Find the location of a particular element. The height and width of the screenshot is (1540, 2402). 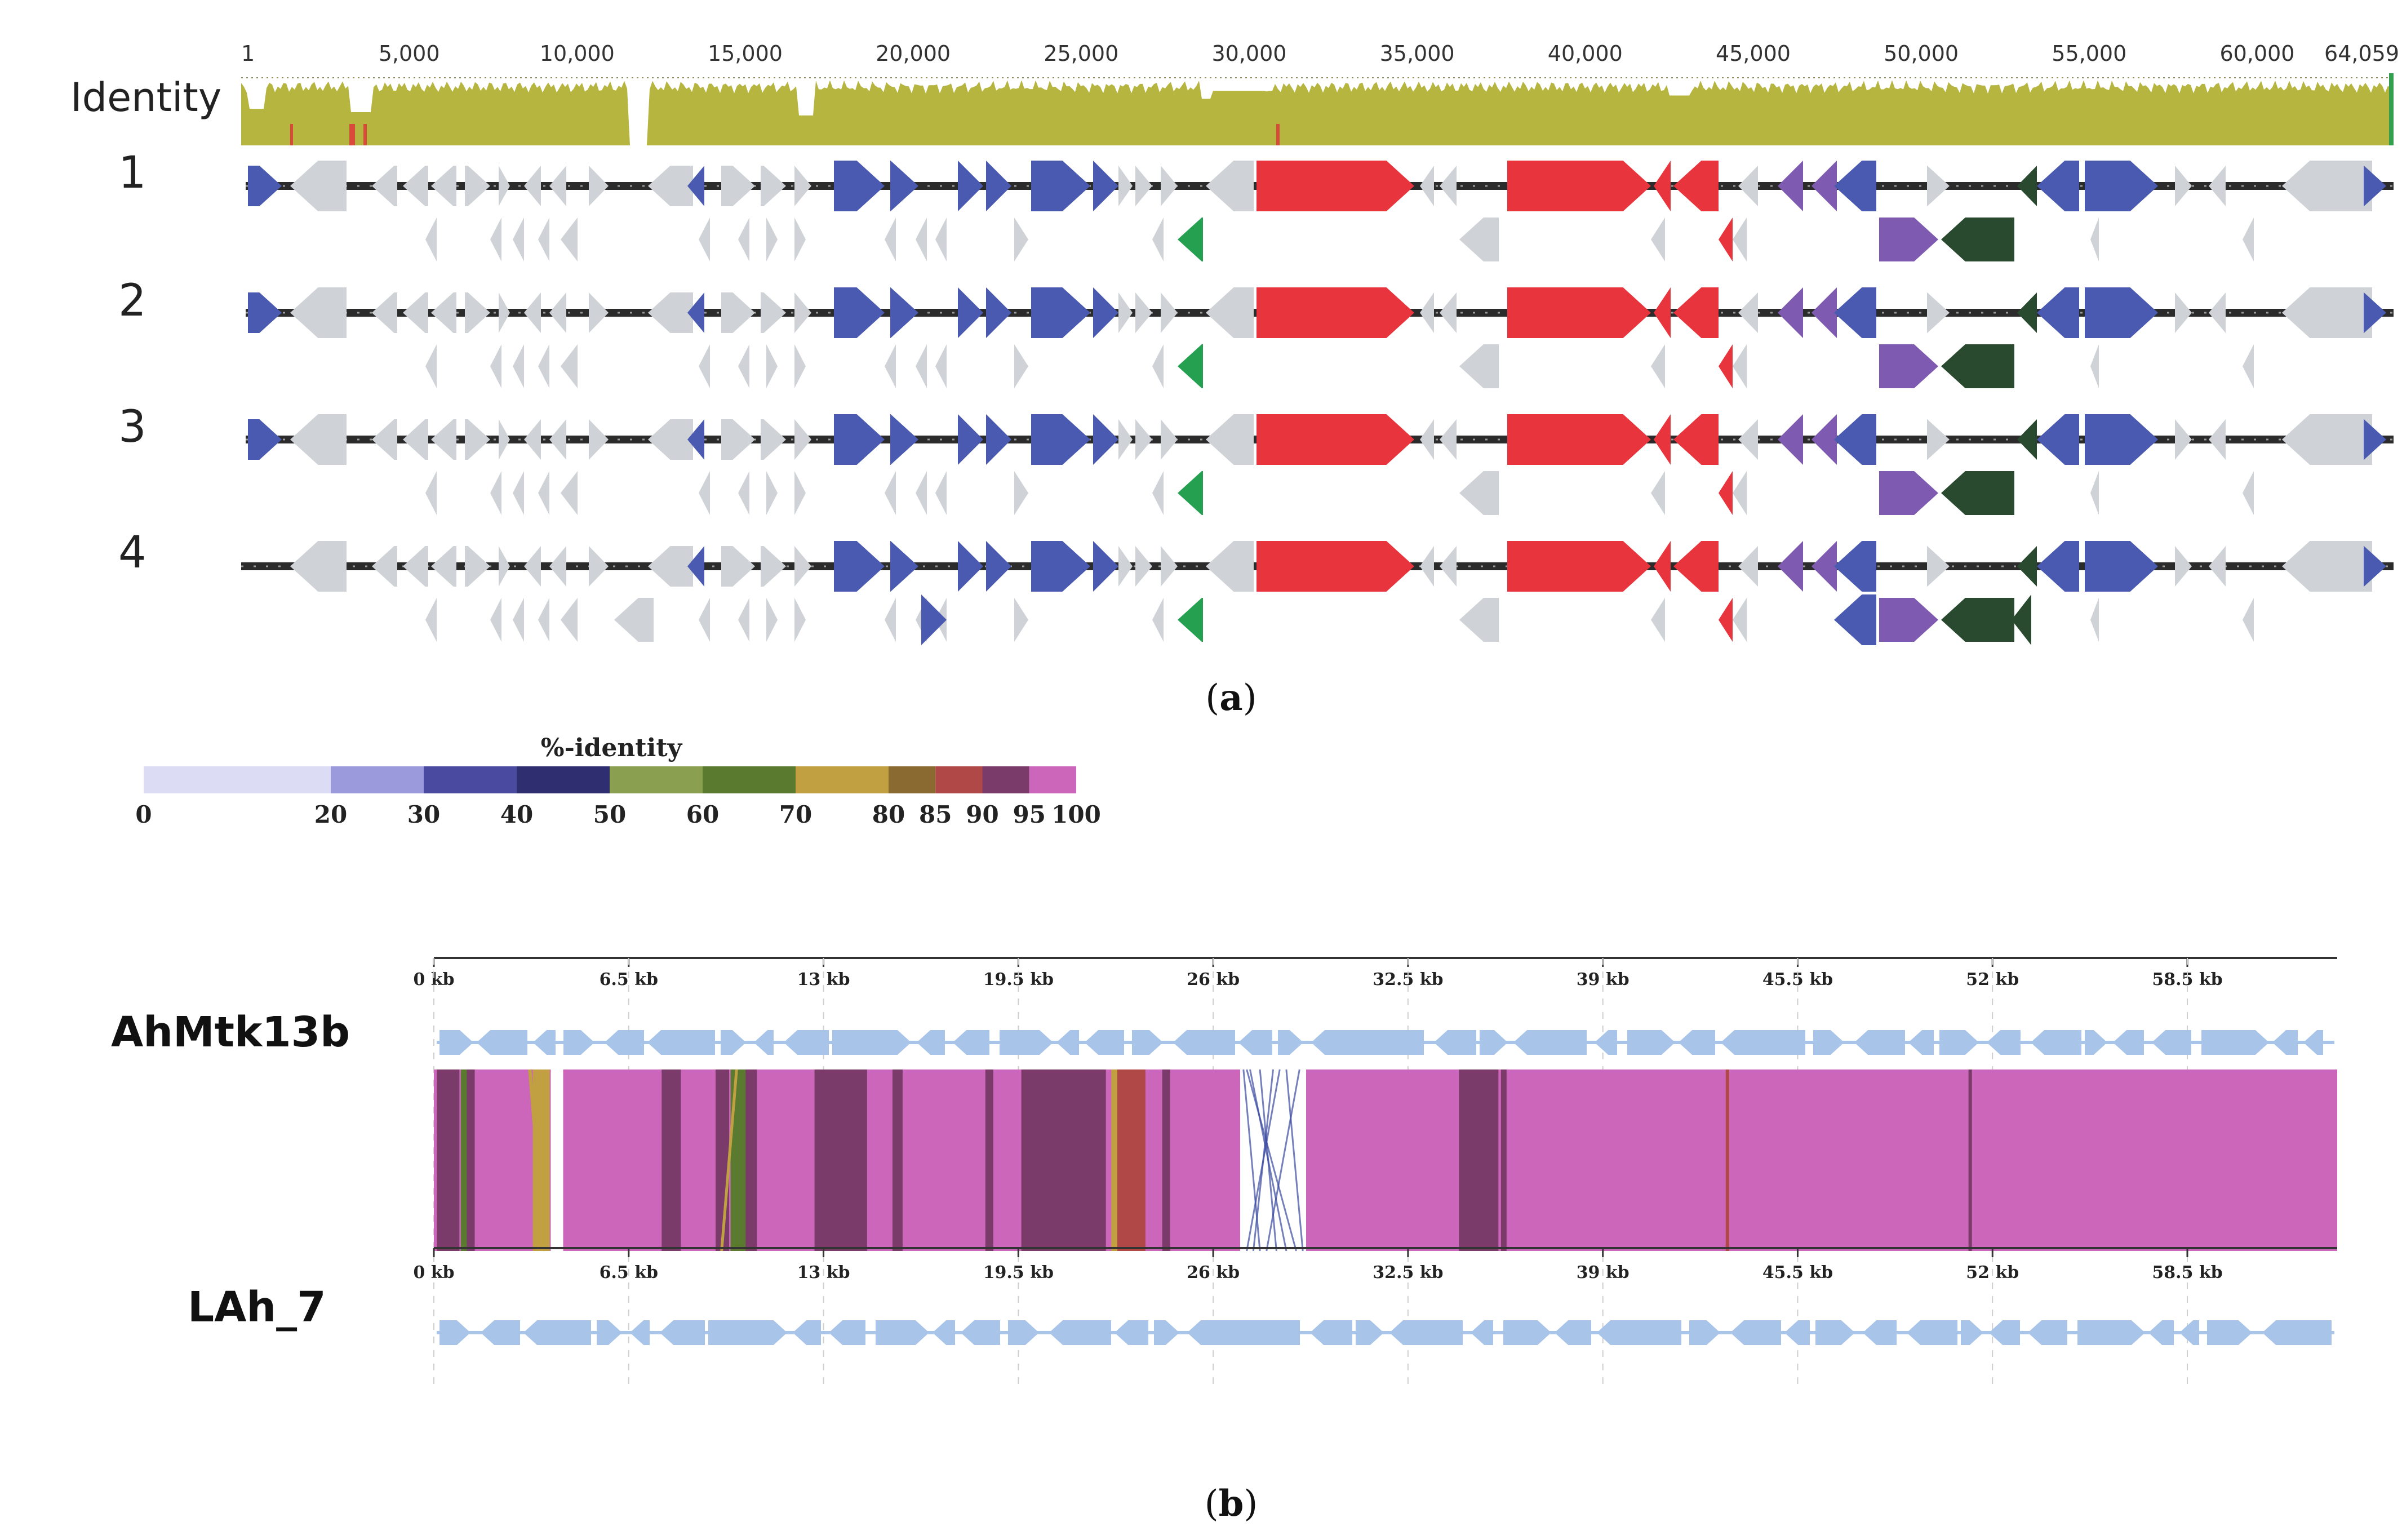

genome-label-top: AhMtk13b is located at coordinates (230, 1032).